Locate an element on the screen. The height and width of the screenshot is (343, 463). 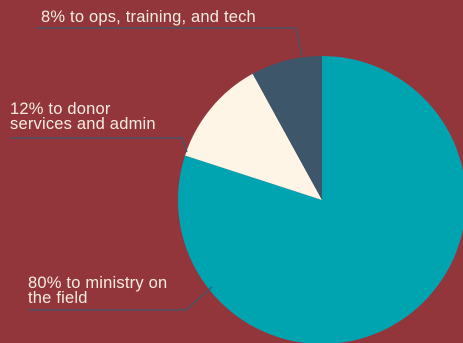
pie-slice-ops is located at coordinates (287, 128).